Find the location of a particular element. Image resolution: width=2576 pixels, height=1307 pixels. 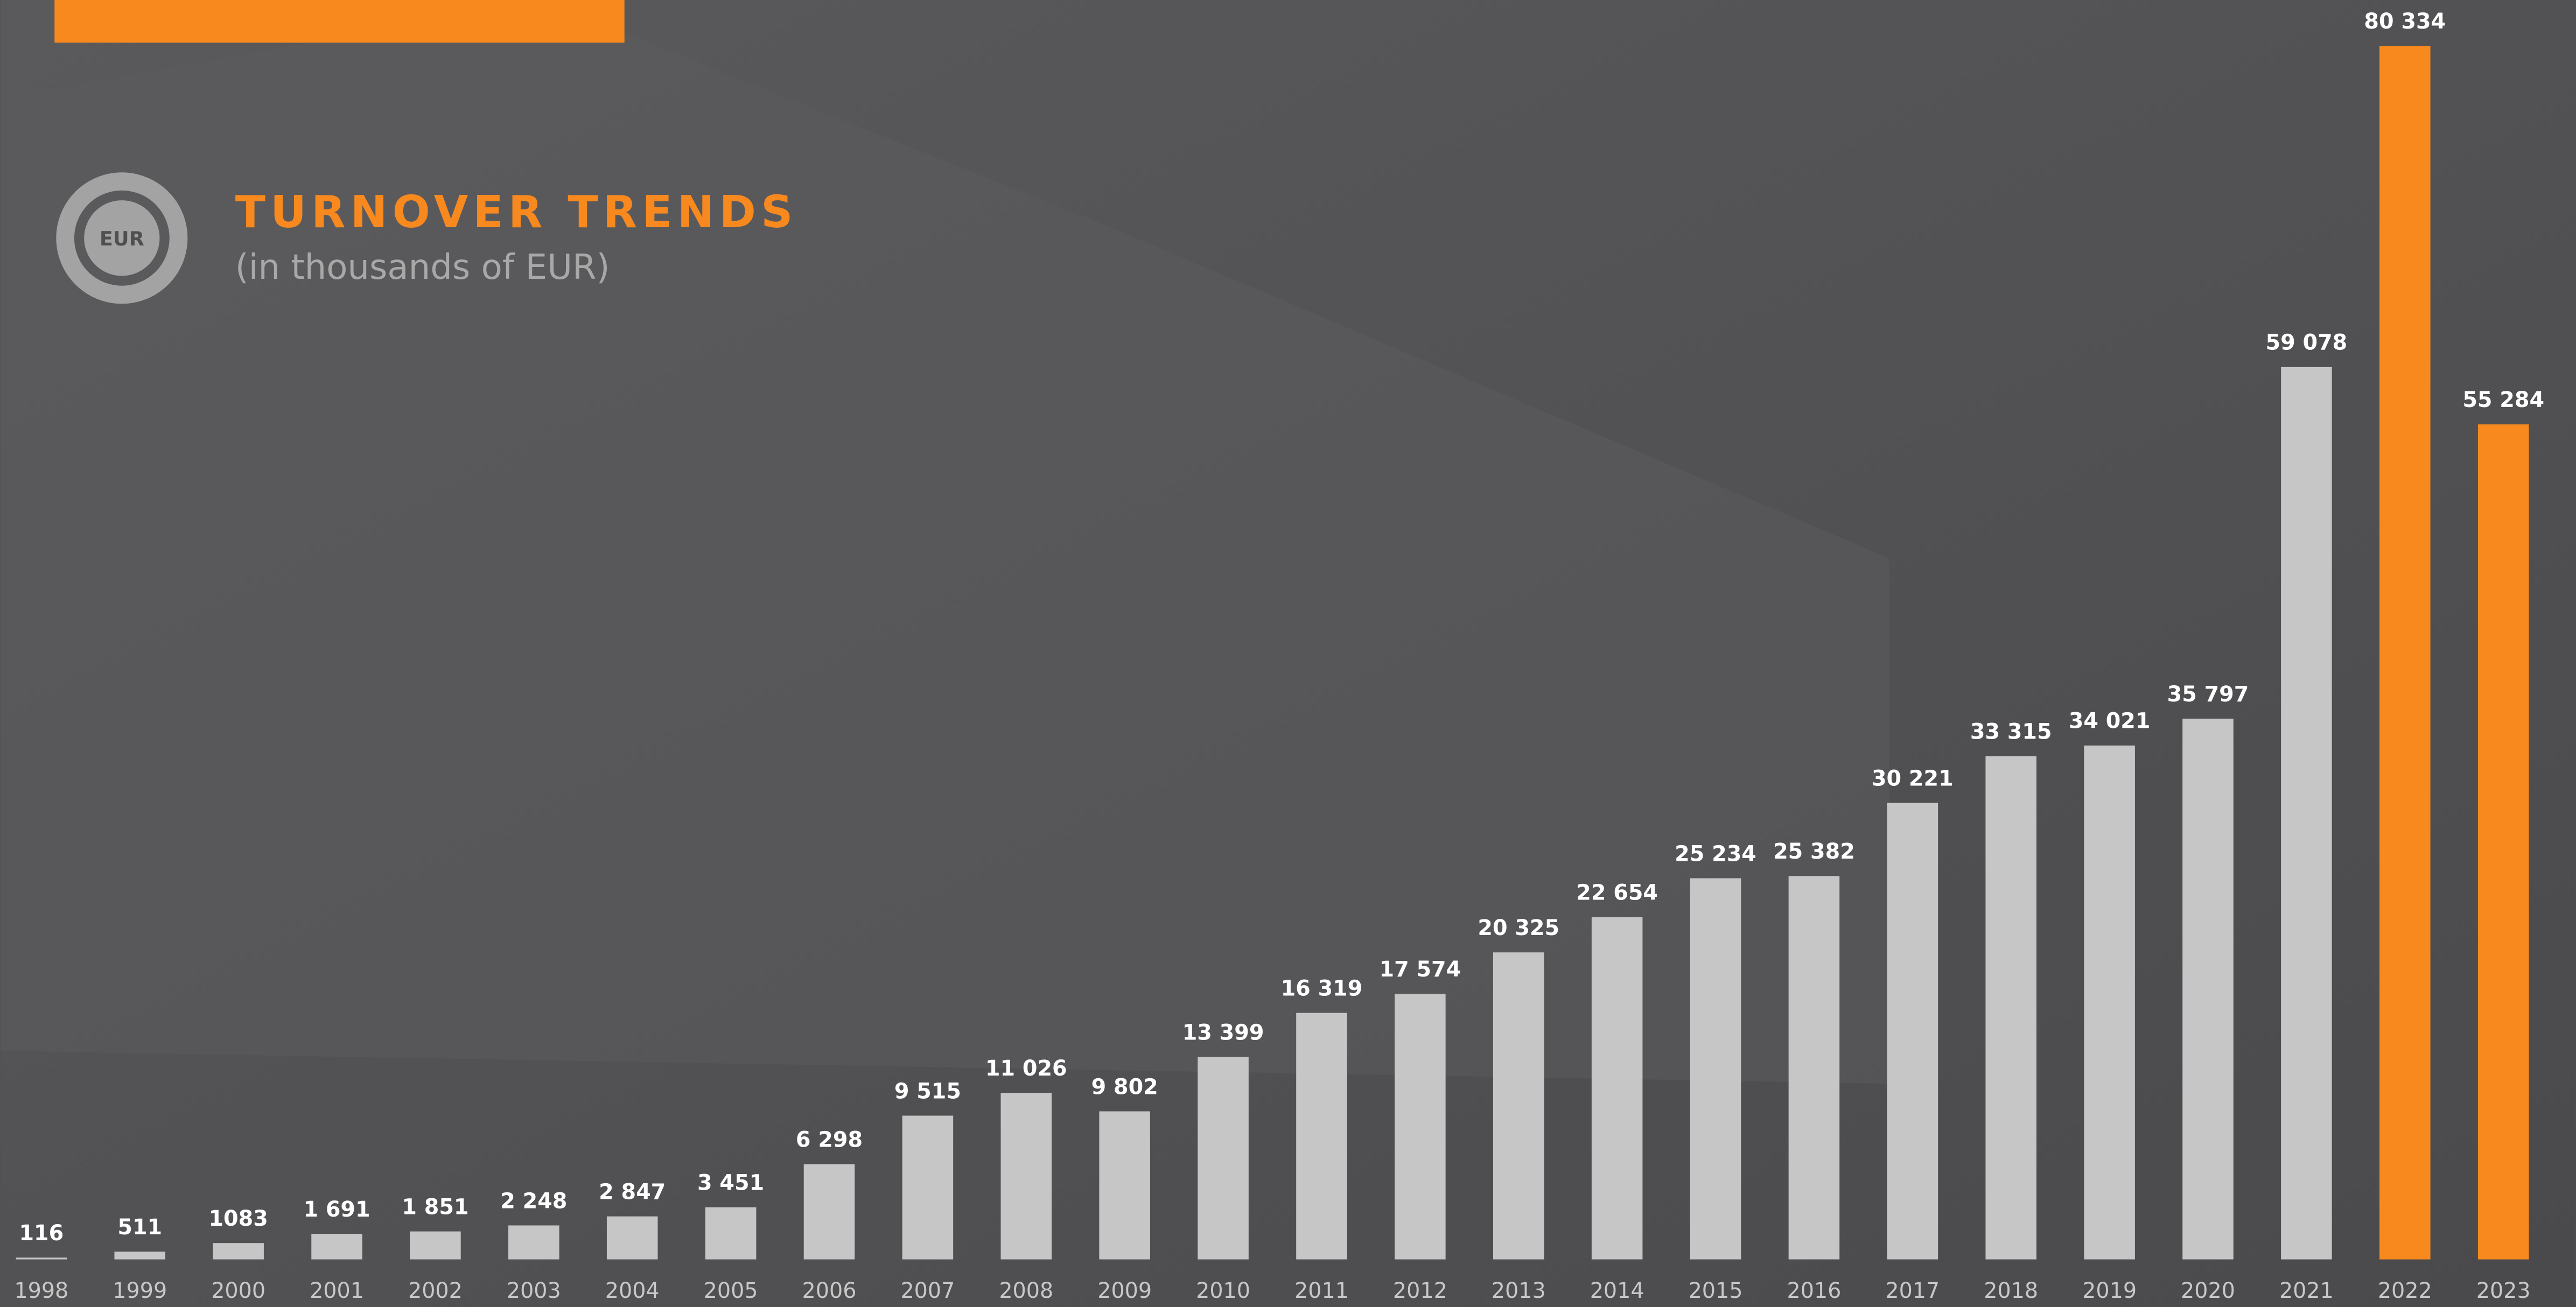

chart-subtitle: (in thousands of EUR) is located at coordinates (422, 267).